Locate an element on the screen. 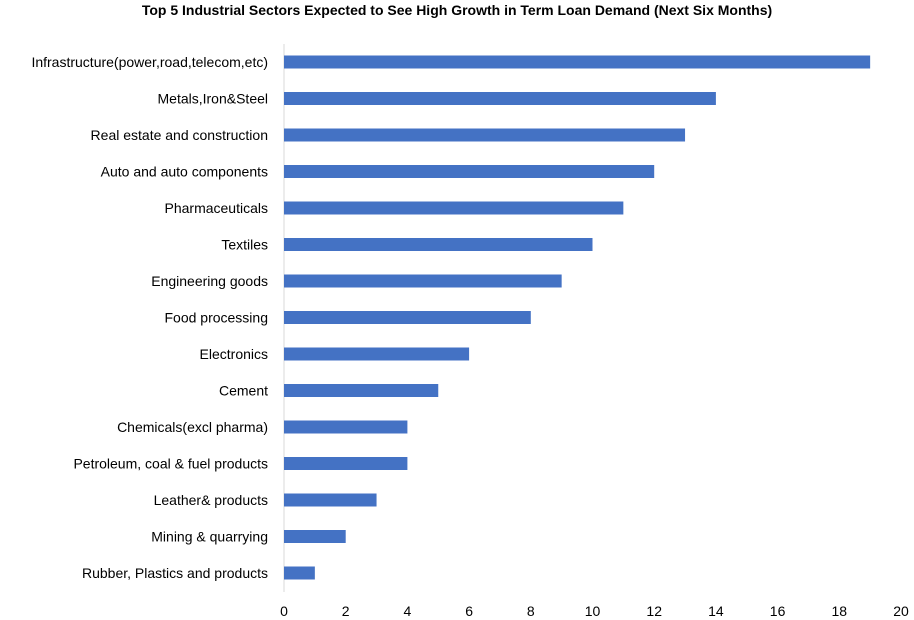 The width and height of the screenshot is (914, 620). x-tick-label: 10 is located at coordinates (593, 611).